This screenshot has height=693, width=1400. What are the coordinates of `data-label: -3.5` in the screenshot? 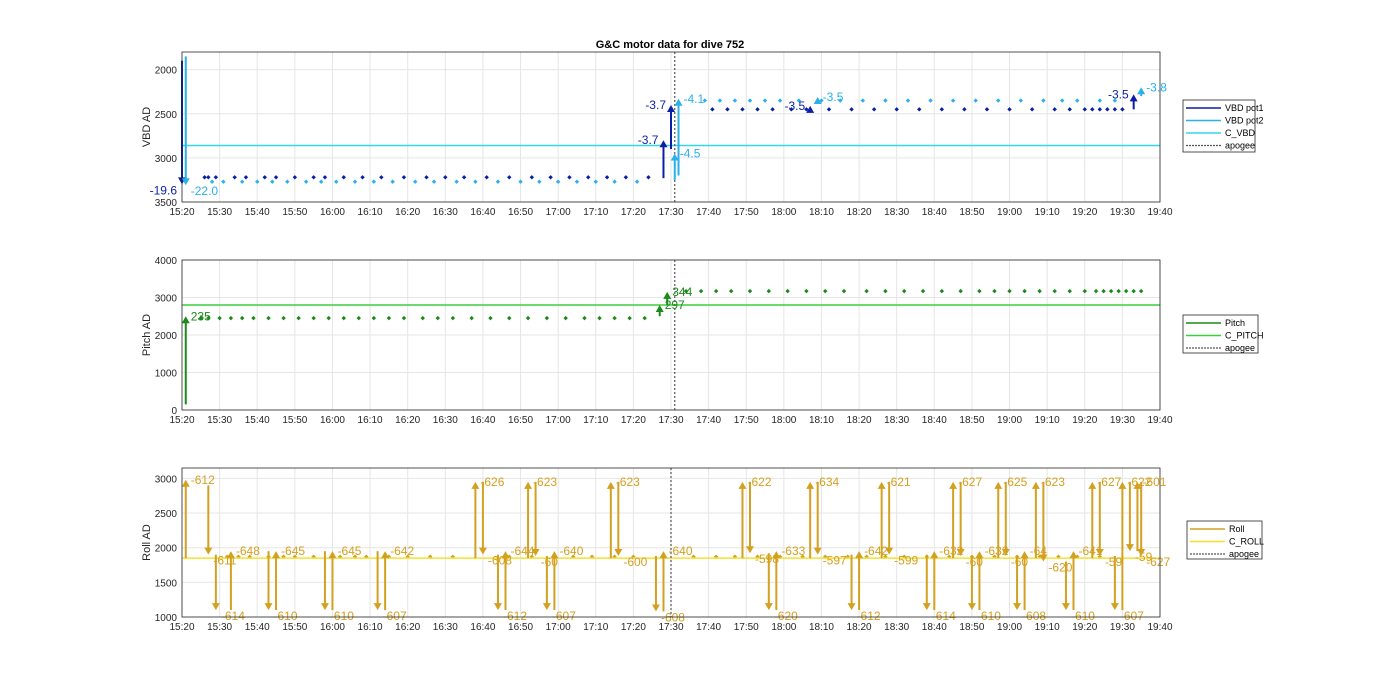 It's located at (833, 97).